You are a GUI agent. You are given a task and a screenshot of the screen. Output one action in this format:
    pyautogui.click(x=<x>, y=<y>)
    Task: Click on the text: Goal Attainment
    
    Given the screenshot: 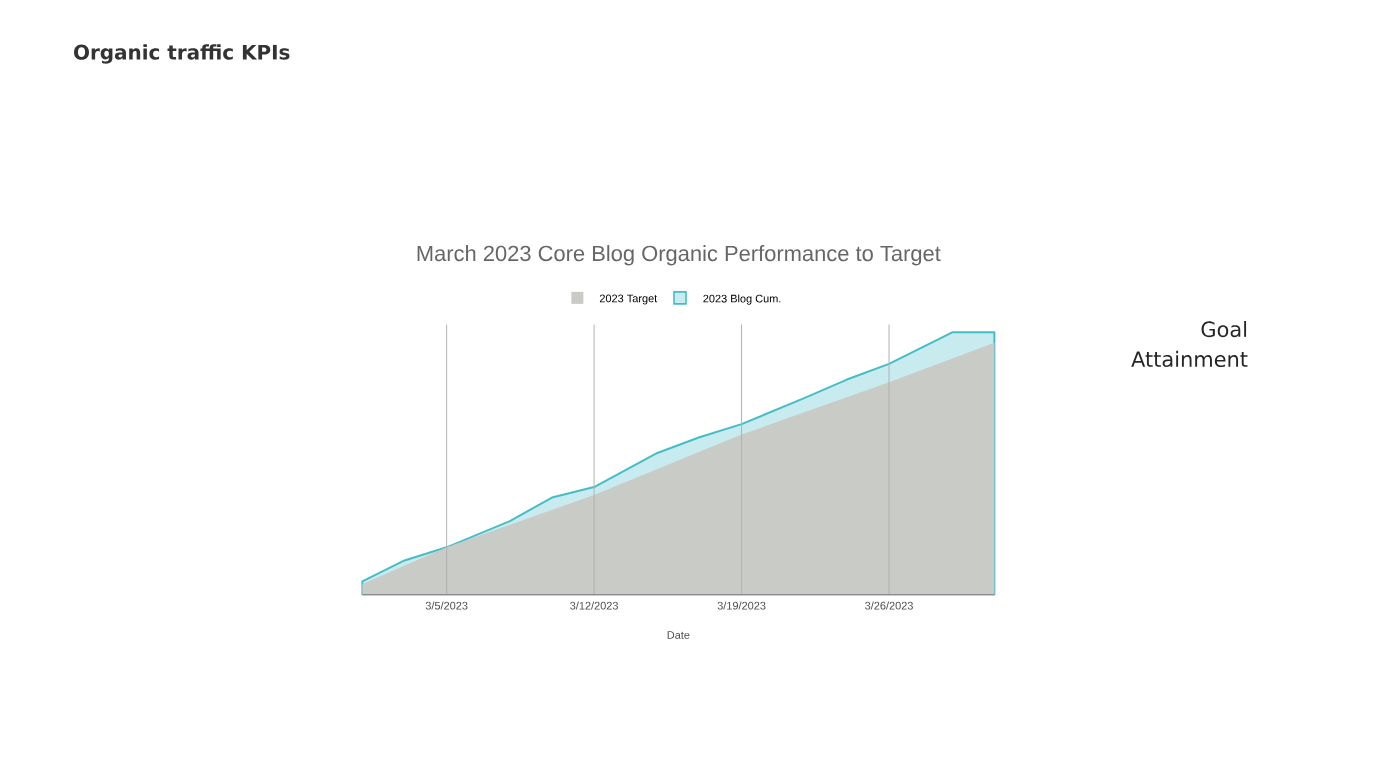 What is the action you would take?
    pyautogui.click(x=1189, y=344)
    